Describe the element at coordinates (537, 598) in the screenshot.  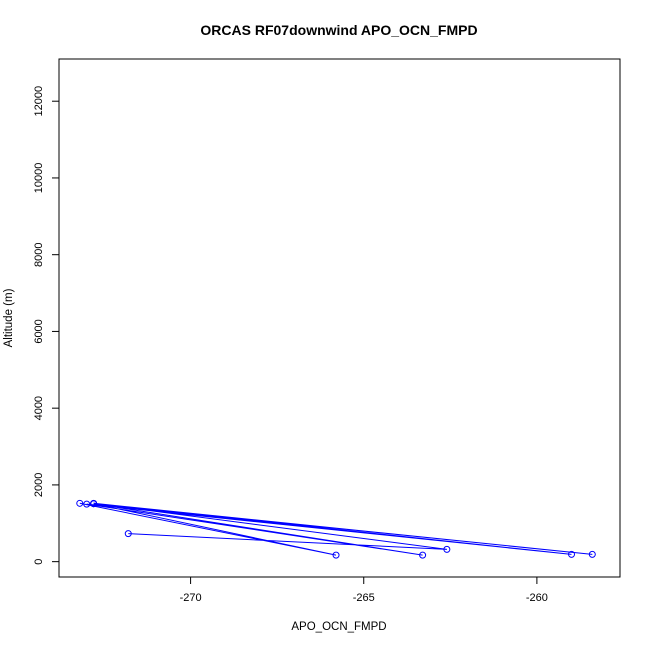
I see `x-tick-label: -260` at that location.